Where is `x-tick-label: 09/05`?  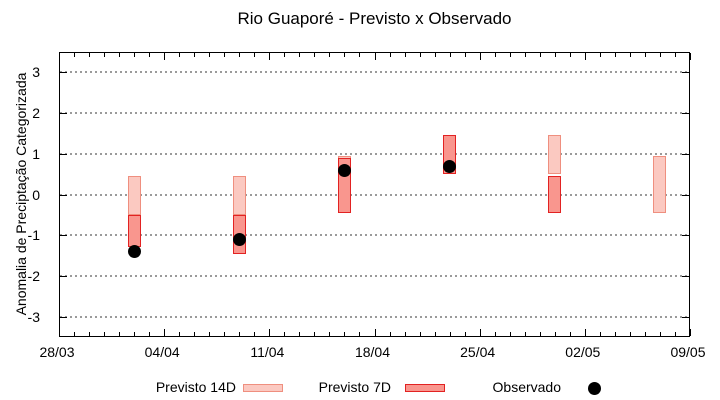 x-tick-label: 09/05 is located at coordinates (688, 352).